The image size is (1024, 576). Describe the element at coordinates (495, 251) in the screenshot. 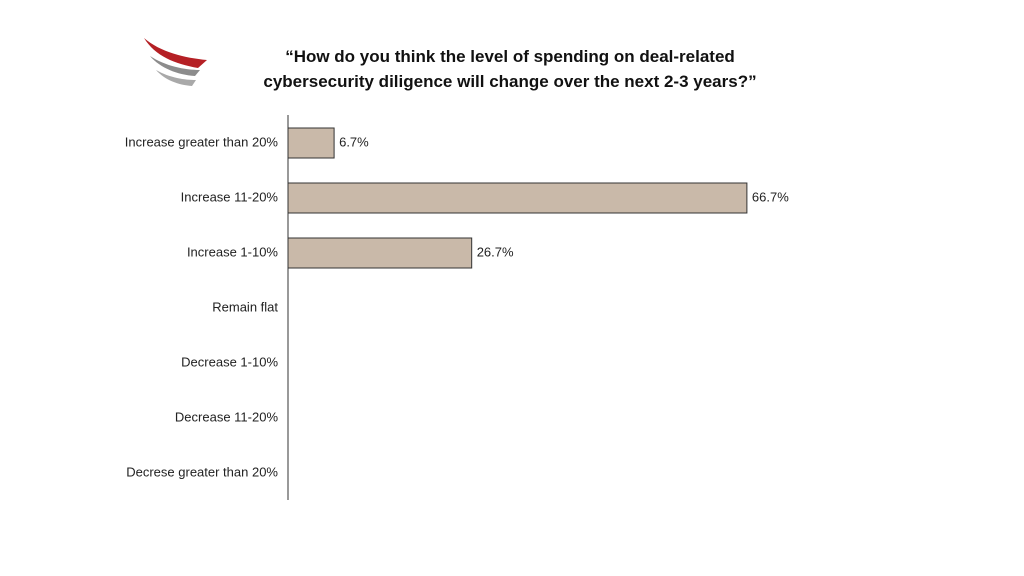

I see `value-label: 26.7%` at that location.